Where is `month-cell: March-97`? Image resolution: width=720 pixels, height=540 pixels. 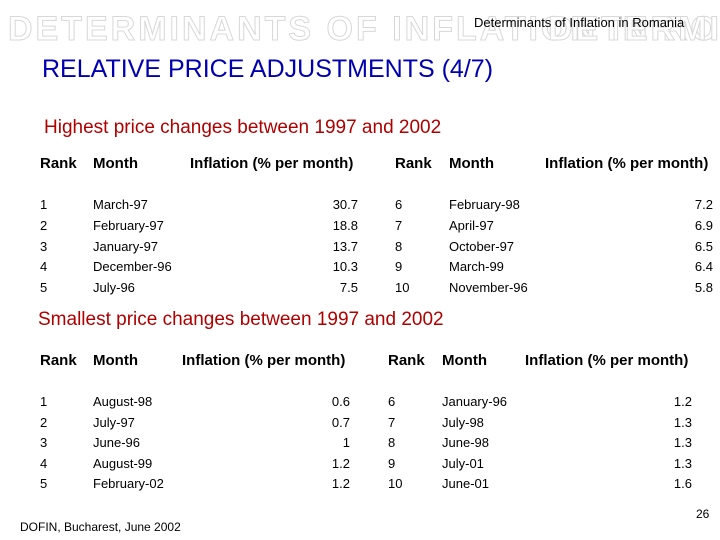
month-cell: March-97 is located at coordinates (120, 204).